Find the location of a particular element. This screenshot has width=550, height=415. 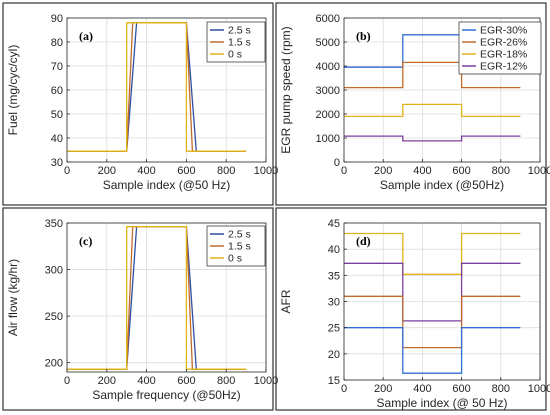

y-tick-label: 15 is located at coordinates (334, 381).